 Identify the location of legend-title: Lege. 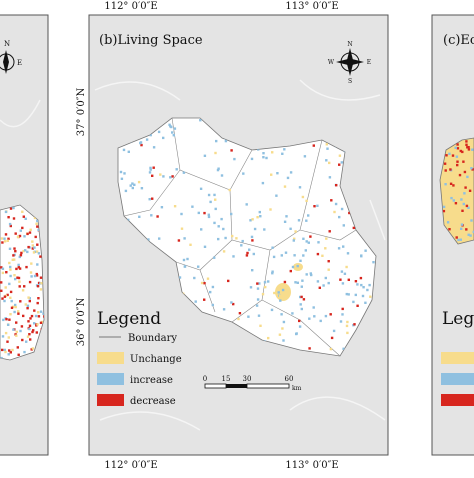
(458, 319).